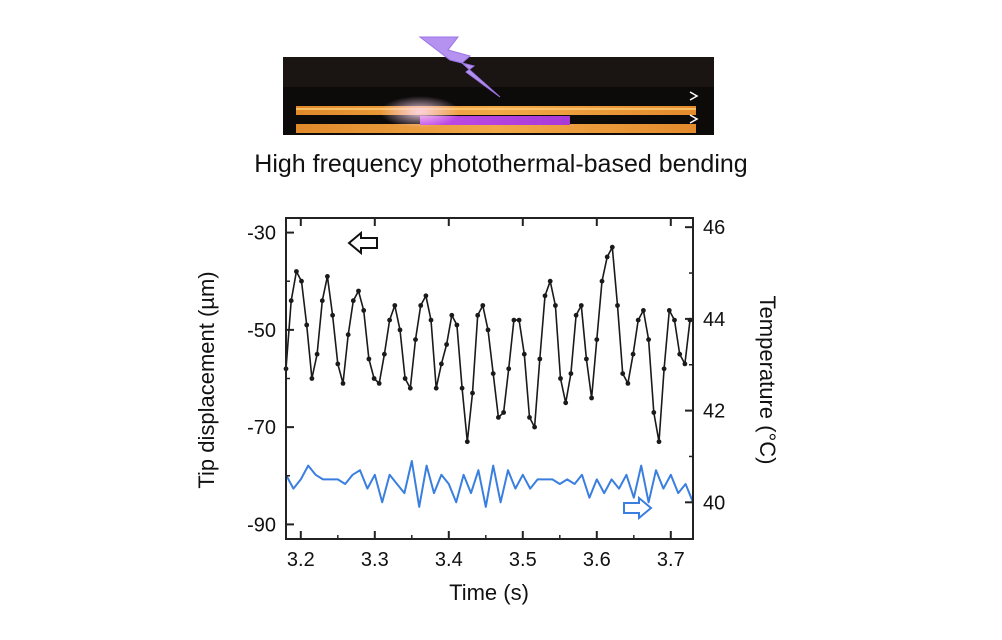 The image size is (1002, 640). Describe the element at coordinates (261, 331) in the screenshot. I see `y-left-tick-label: -50` at that location.